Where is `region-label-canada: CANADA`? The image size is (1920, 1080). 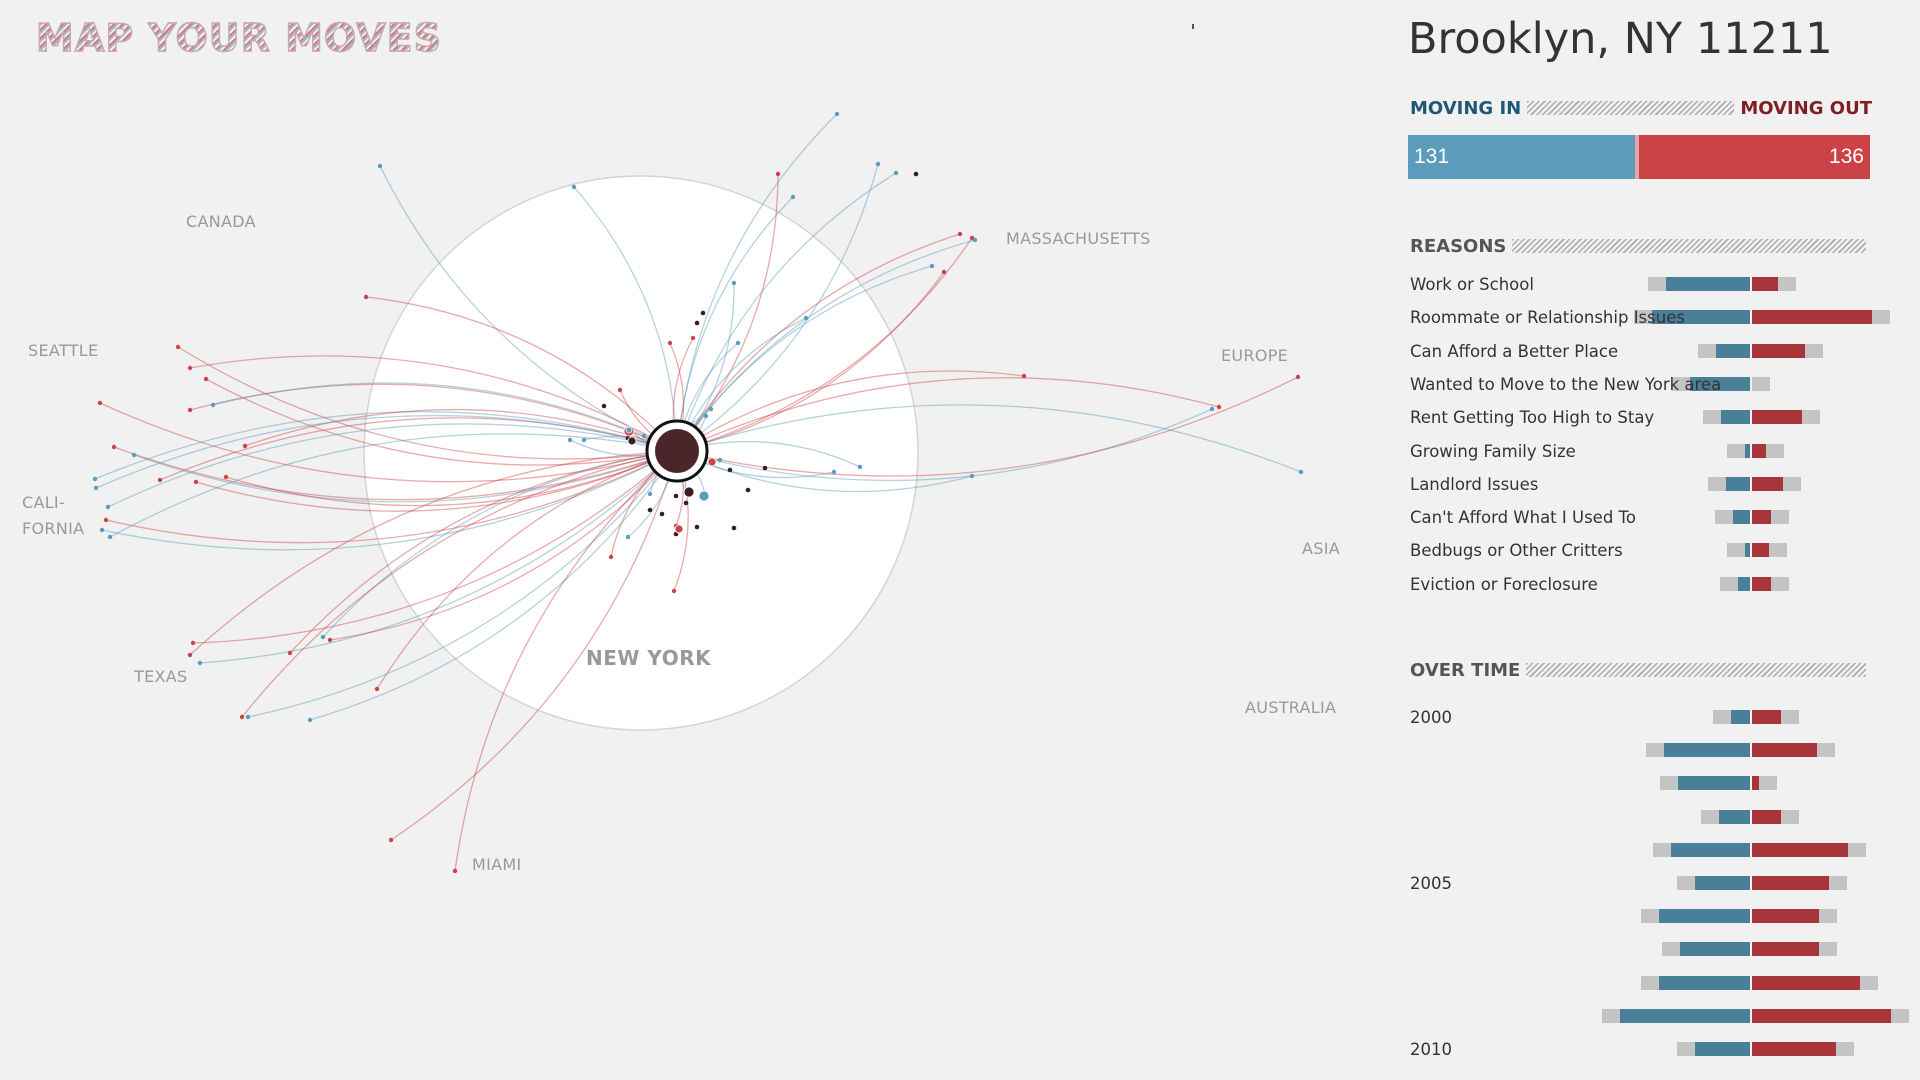 region-label-canada: CANADA is located at coordinates (221, 221).